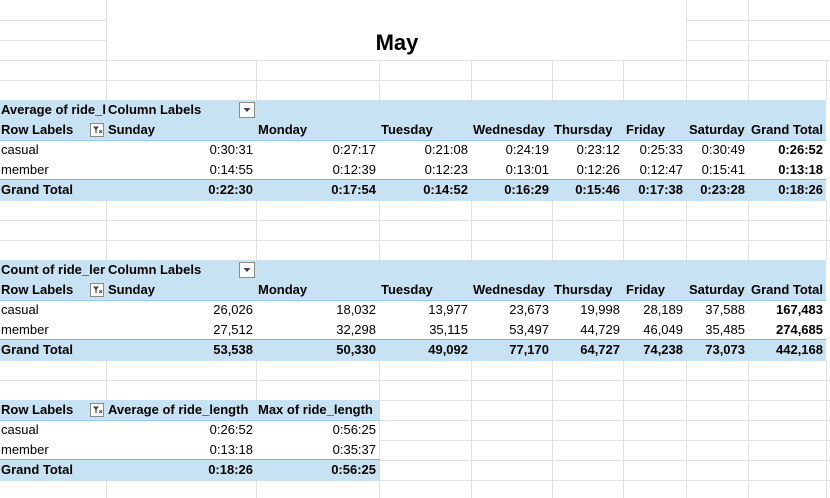 The height and width of the screenshot is (498, 830). Describe the element at coordinates (600, 309) in the screenshot. I see `value-cell: 19,998` at that location.